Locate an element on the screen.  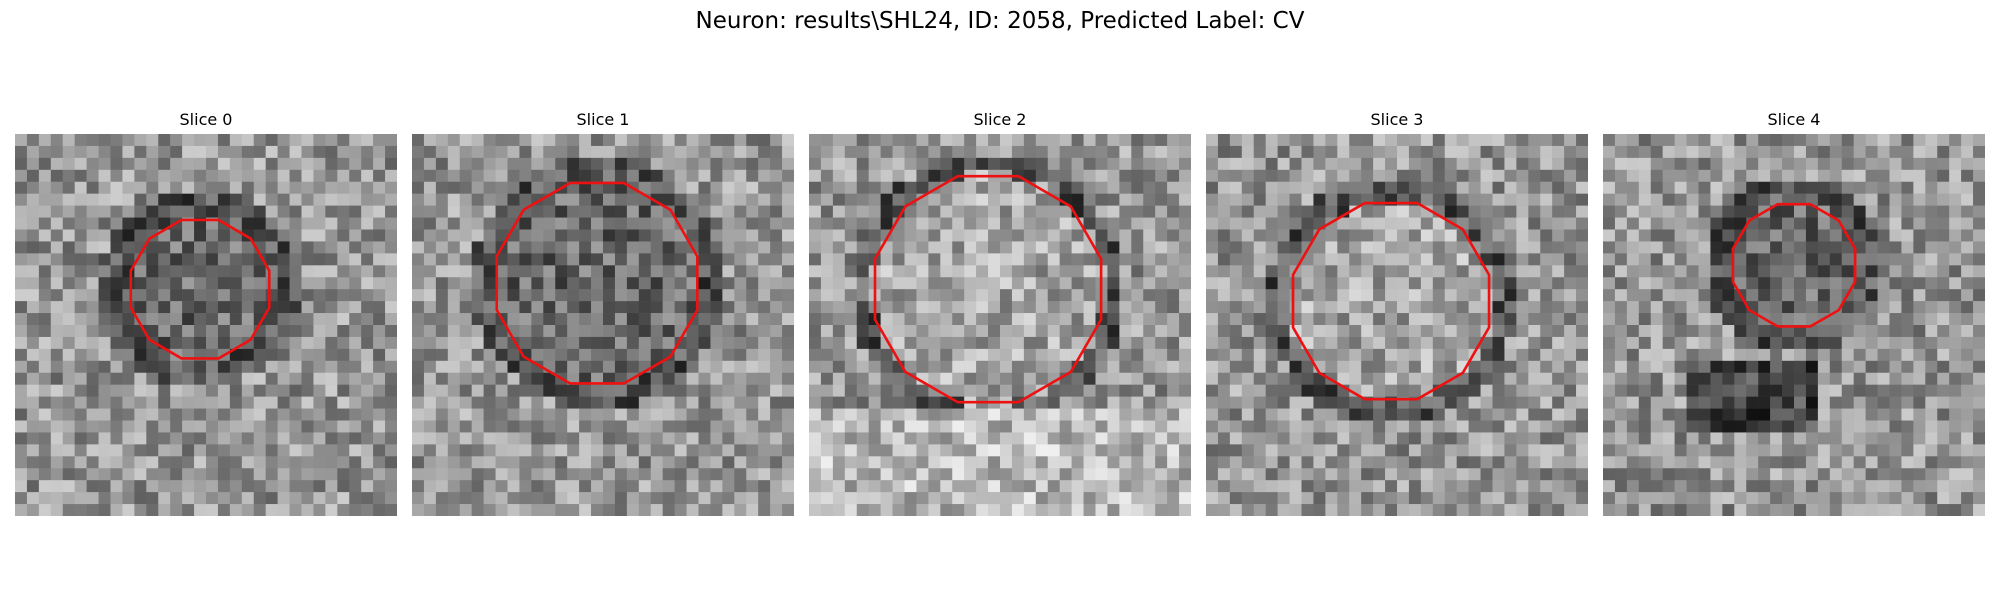
slice-panel-2: Slice 2 is located at coordinates (1000, 312).